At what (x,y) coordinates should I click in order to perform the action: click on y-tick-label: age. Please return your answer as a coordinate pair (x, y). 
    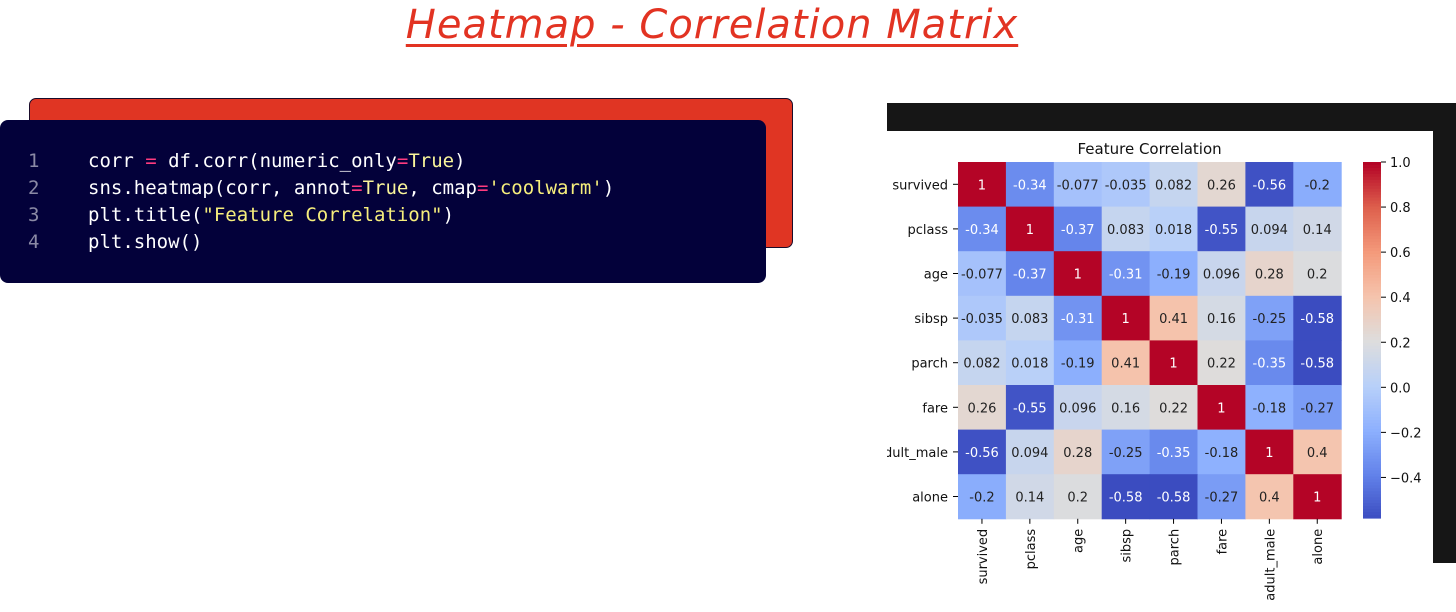
    Looking at the image, I should click on (936, 275).